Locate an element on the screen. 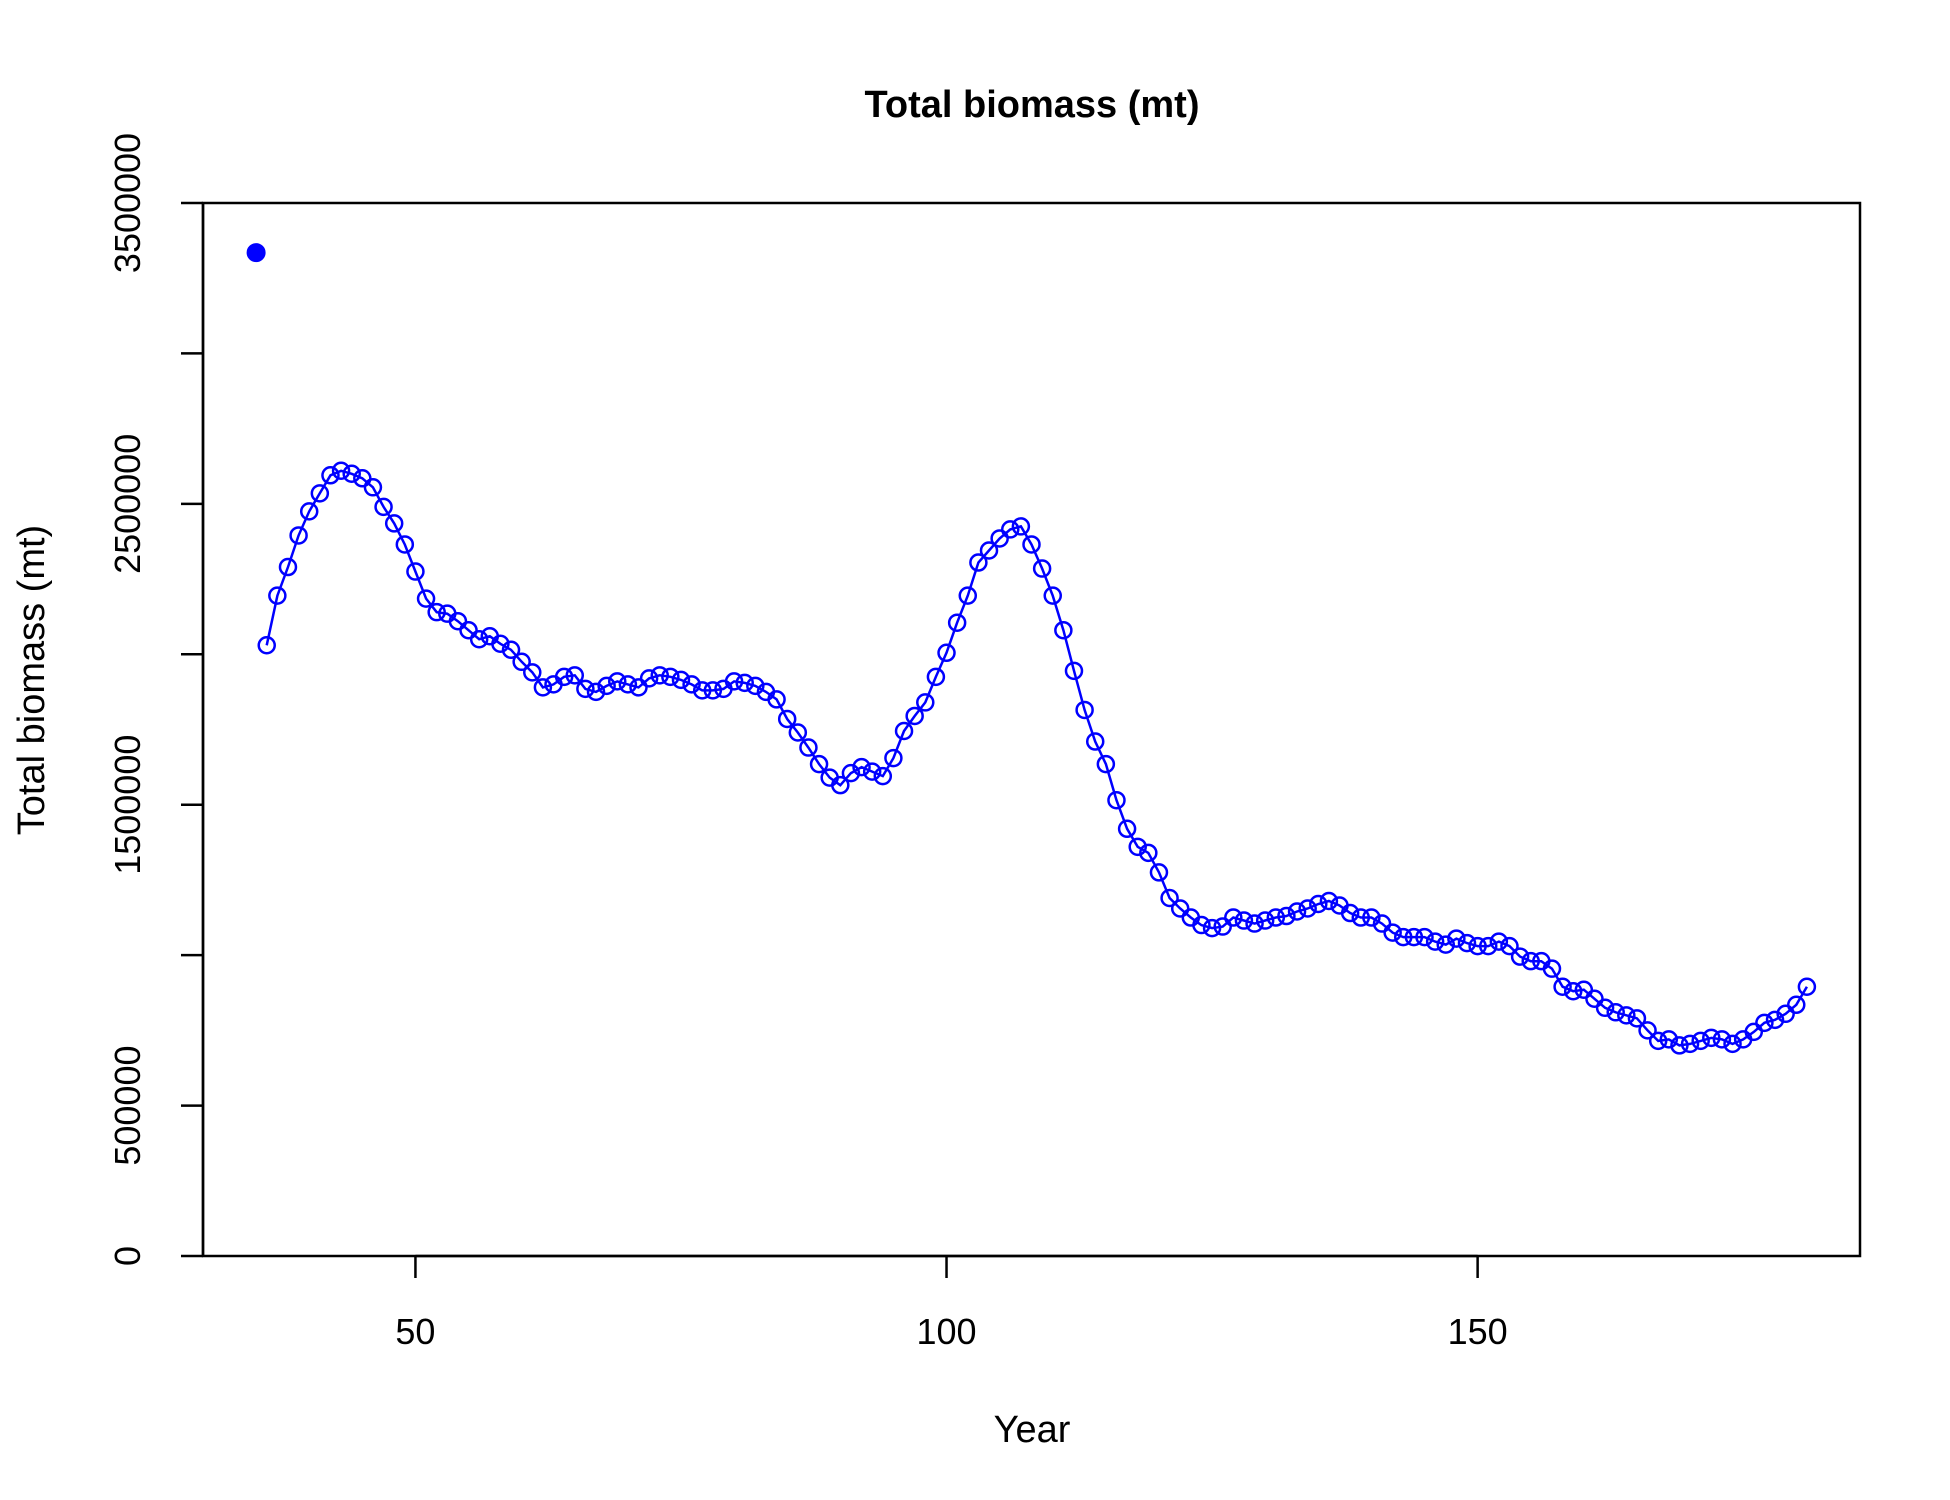 This screenshot has height=1500, width=1950. y-axis-label: Total biomass (mt) is located at coordinates (32, 680).